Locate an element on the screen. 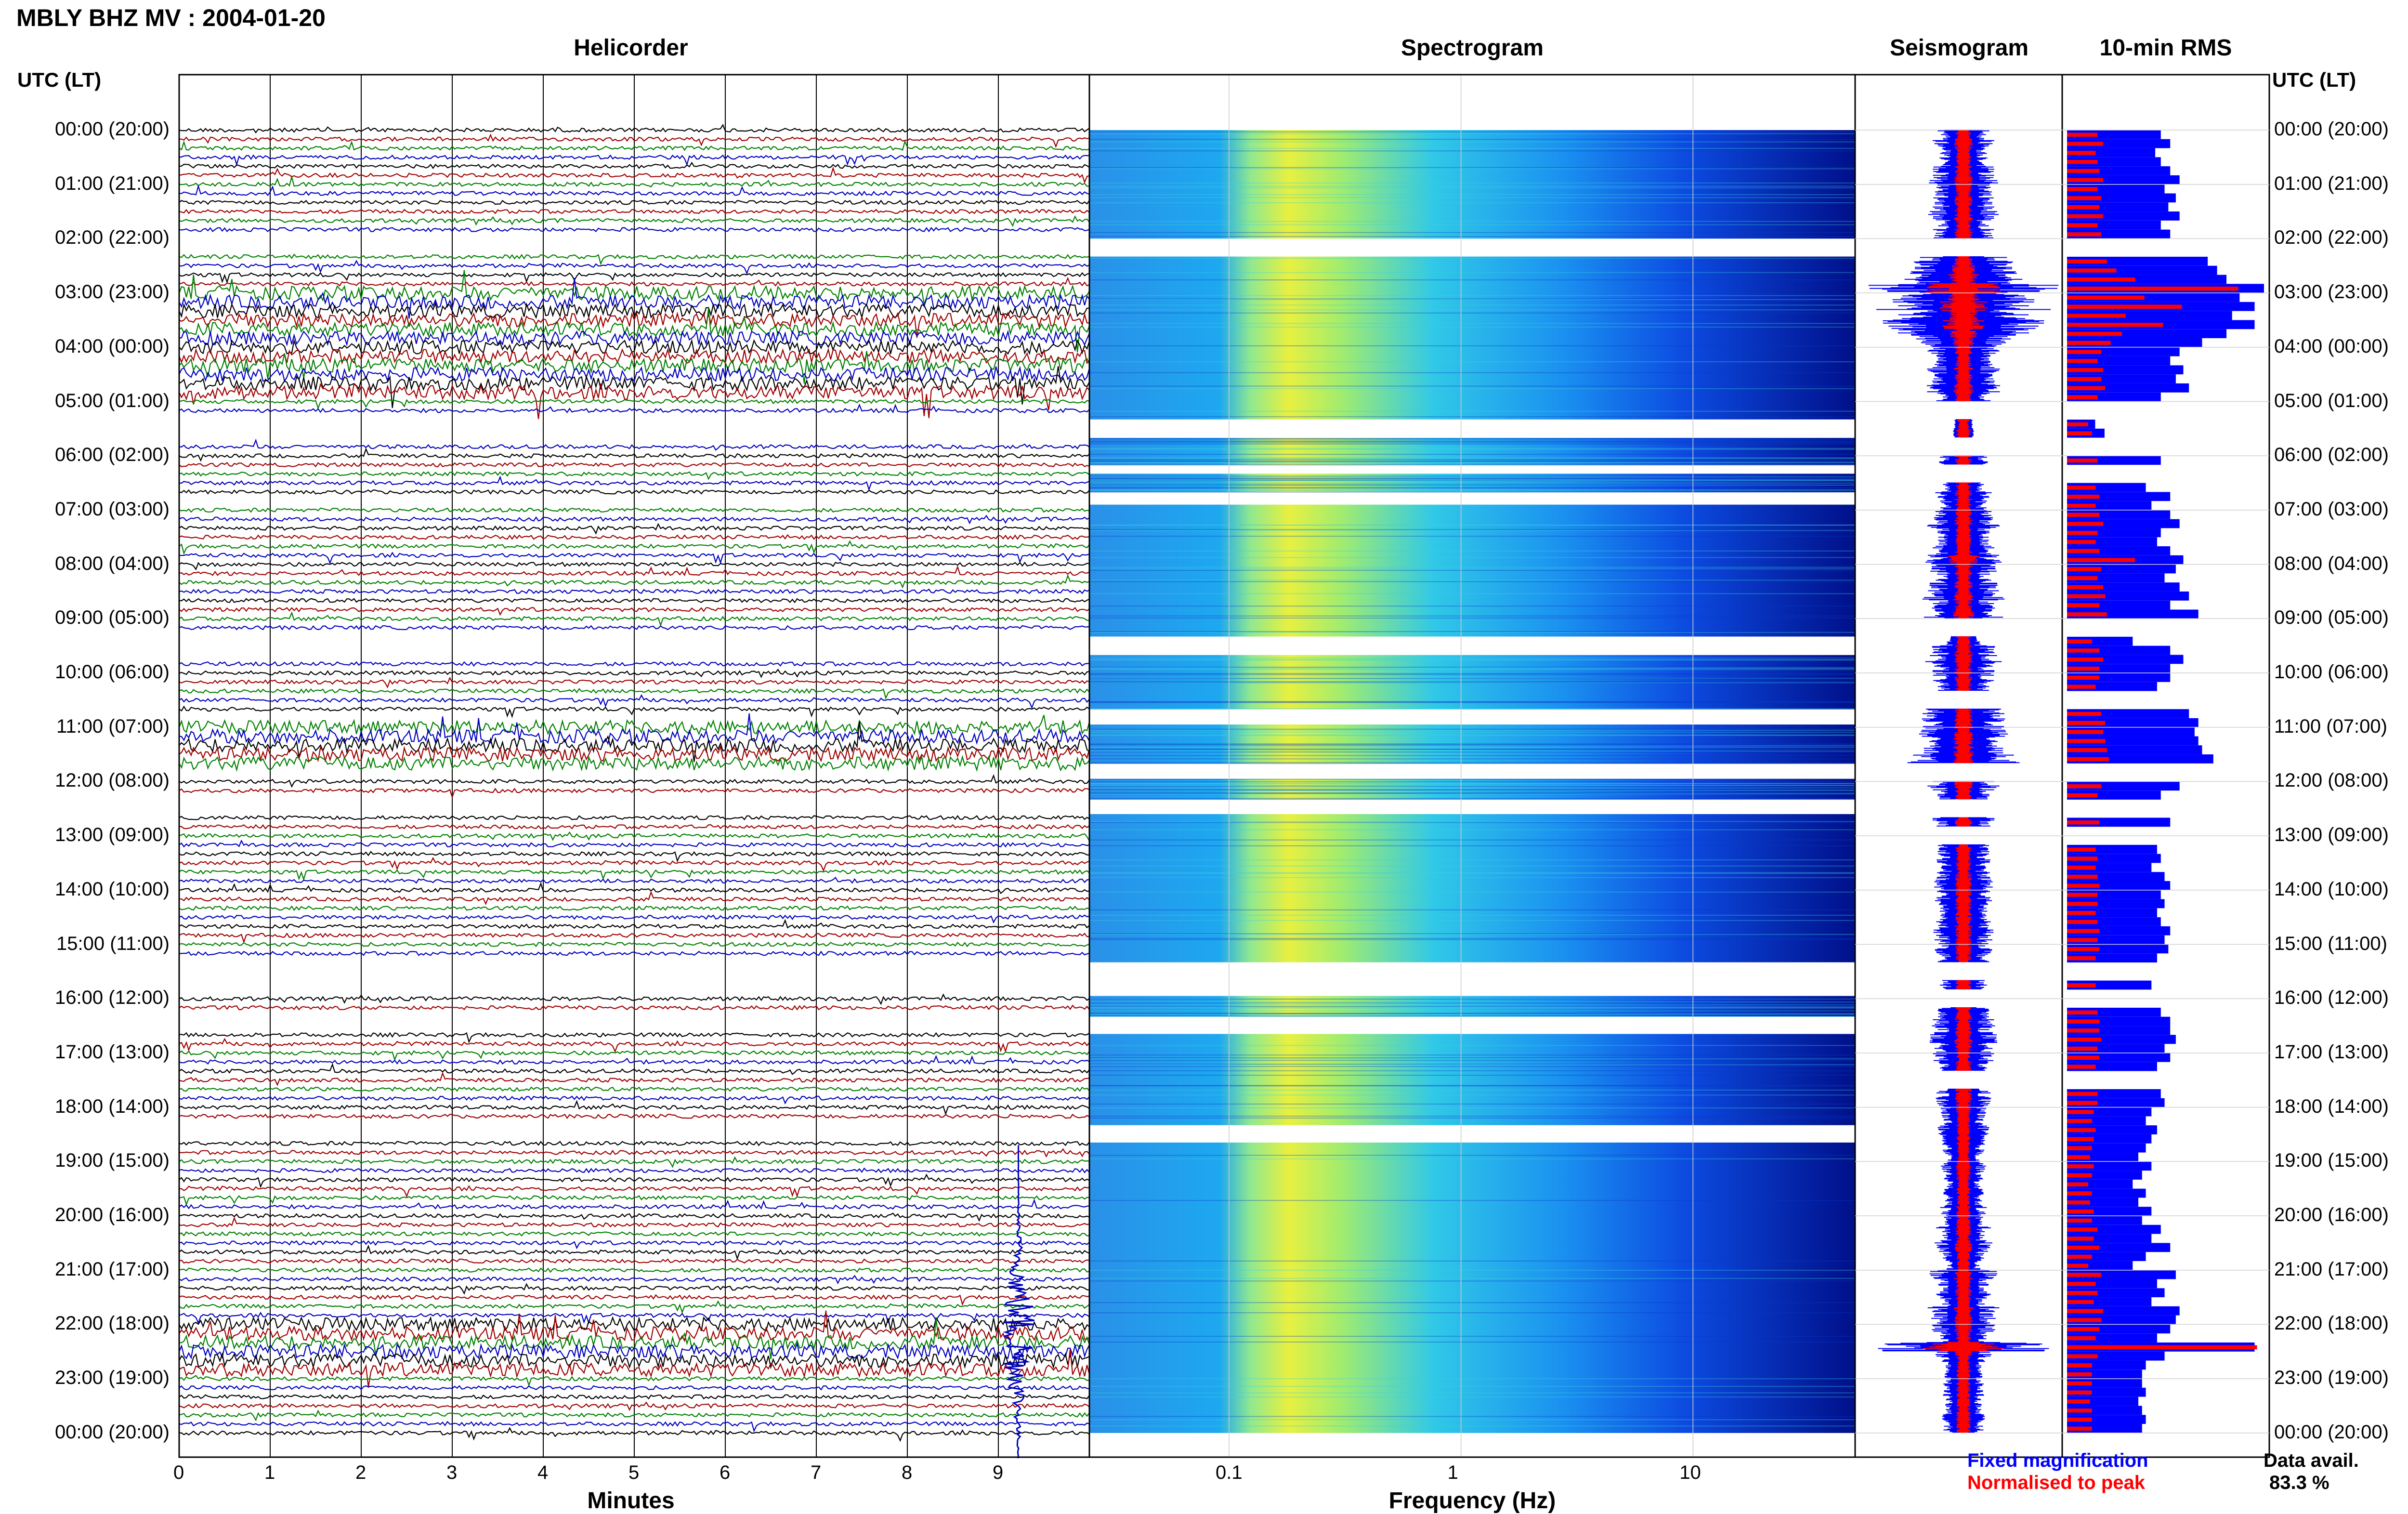 This screenshot has height=1514, width=2408. utc-label-left: 10:00 (06:00) is located at coordinates (112, 672).